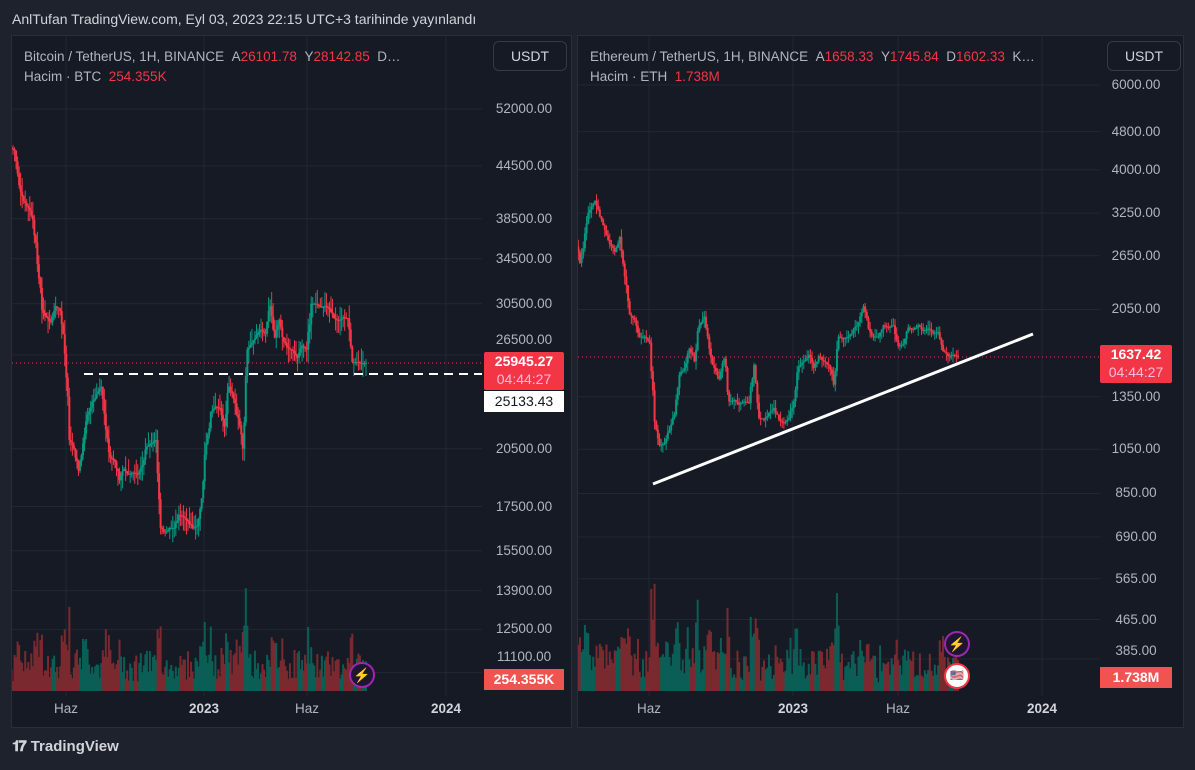 The image size is (1195, 770). I want to click on symbol-title: Bitcoin / TetherUS, 1H, BINANCE, so click(124, 56).